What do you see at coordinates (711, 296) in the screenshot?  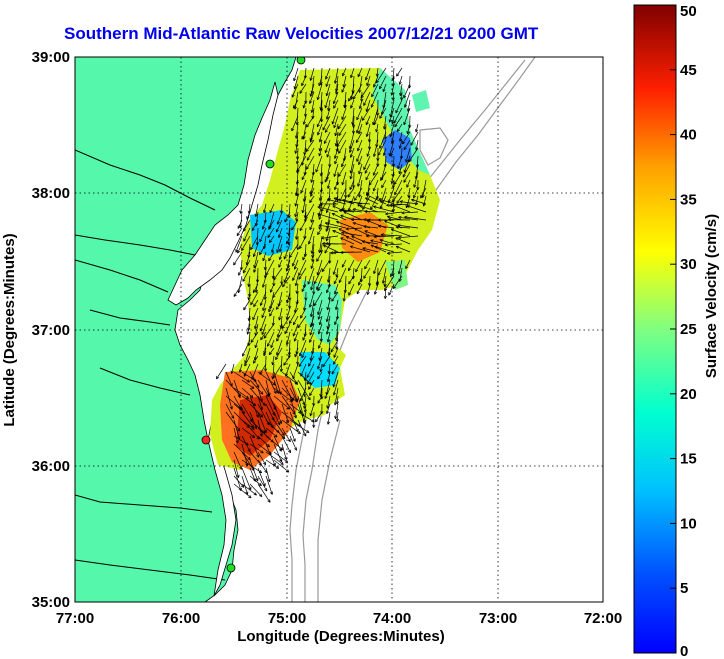 I see `colorbar-label: Surface Velocity (cm/s)` at bounding box center [711, 296].